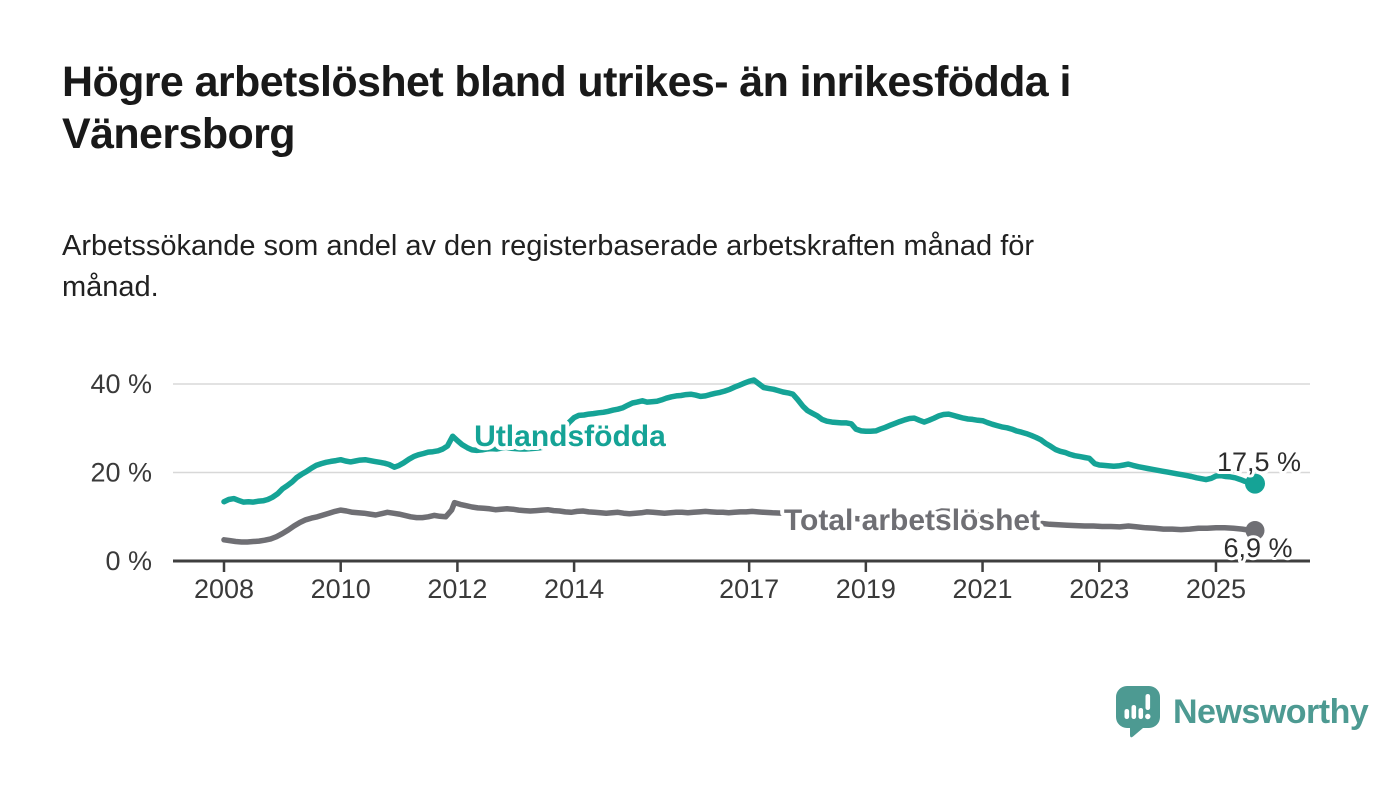 This screenshot has width=1400, height=794. What do you see at coordinates (1255, 530) in the screenshot?
I see `series-endpoint-total-arbetsloshet` at bounding box center [1255, 530].